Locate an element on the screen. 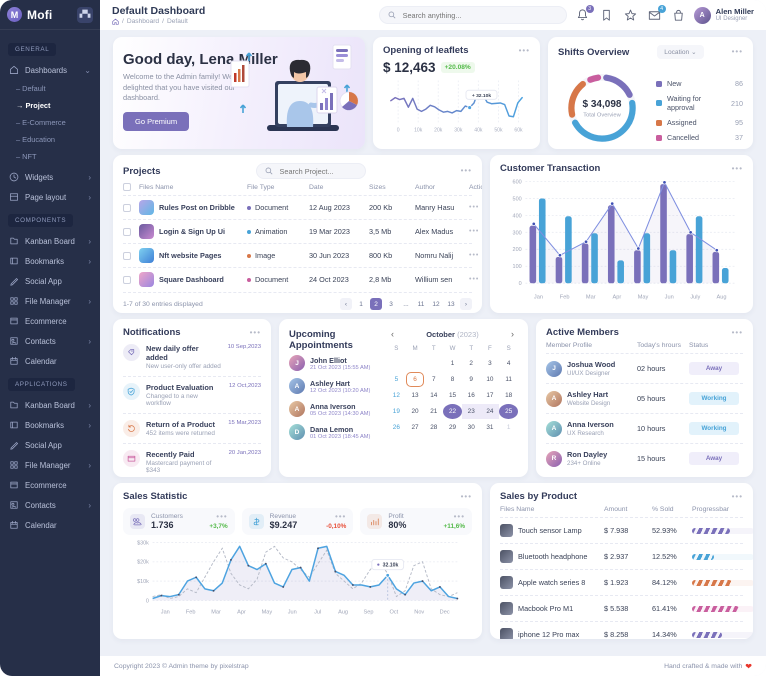 This screenshot has width=766, height=676. sidebar-item-page-layout: Page layout › is located at coordinates (50, 197).